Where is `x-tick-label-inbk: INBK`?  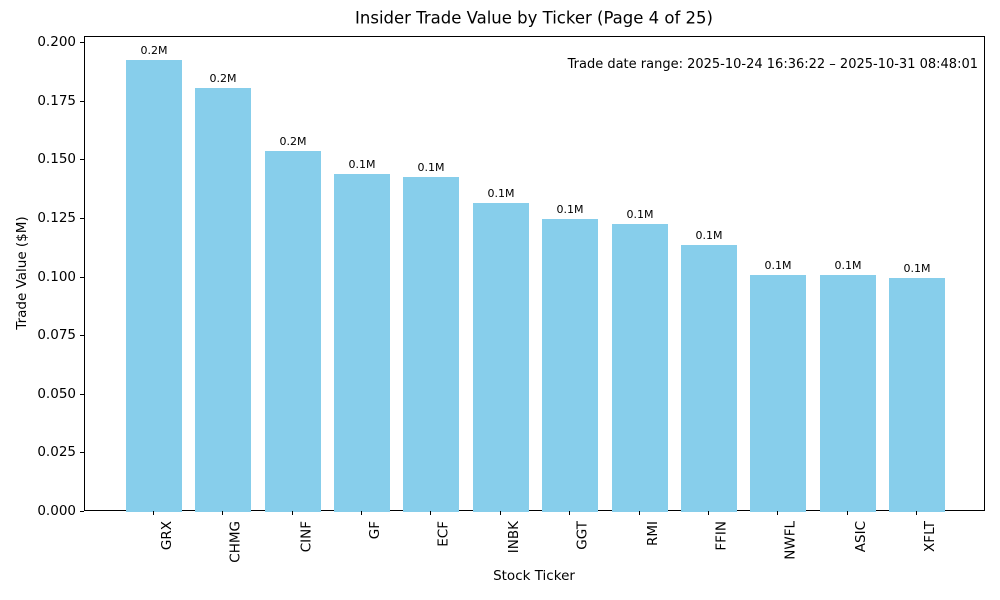
x-tick-label-inbk: INBK is located at coordinates (514, 537).